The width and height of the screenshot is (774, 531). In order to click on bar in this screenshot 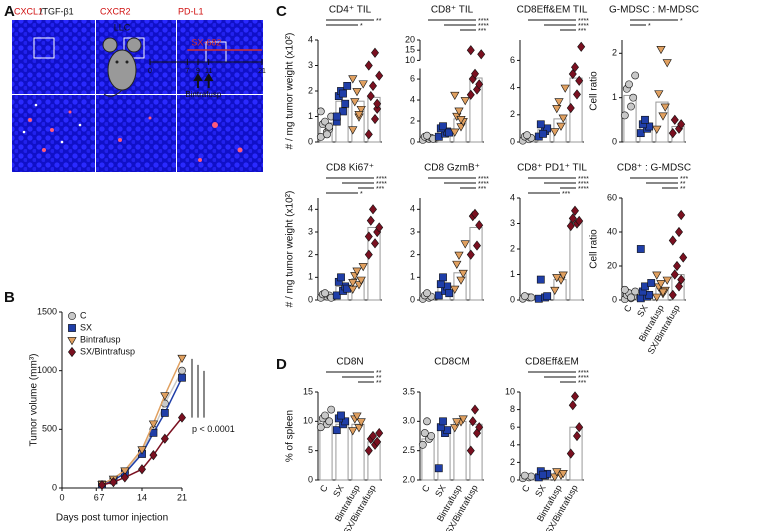, I will do `click(662, 122)`.